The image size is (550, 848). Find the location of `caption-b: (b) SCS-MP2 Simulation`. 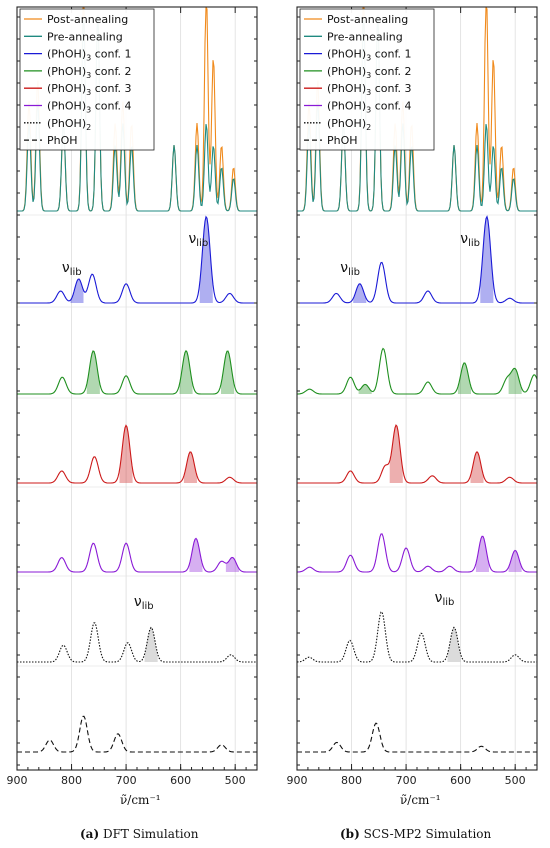

caption-b: (b) SCS-MP2 Simulation is located at coordinates (416, 834).